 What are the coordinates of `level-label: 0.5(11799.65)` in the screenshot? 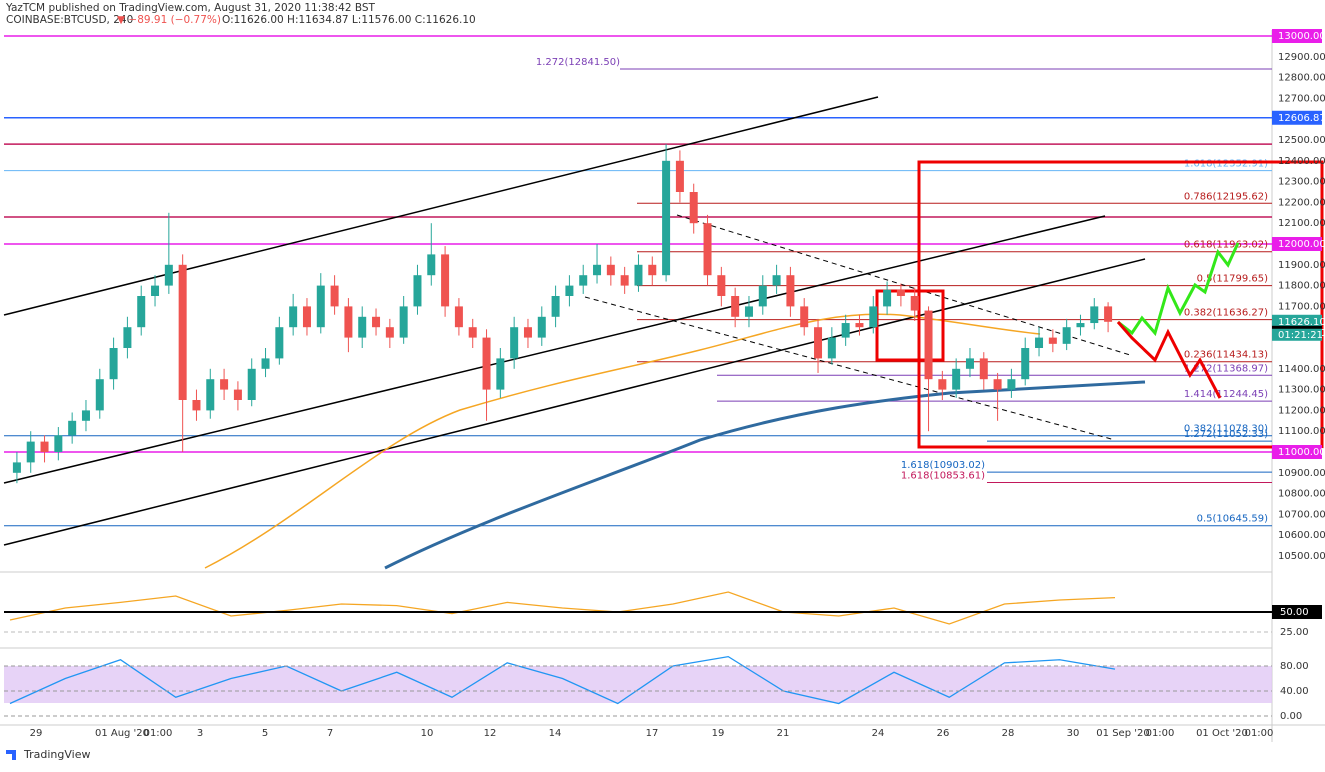 It's located at (1233, 279).